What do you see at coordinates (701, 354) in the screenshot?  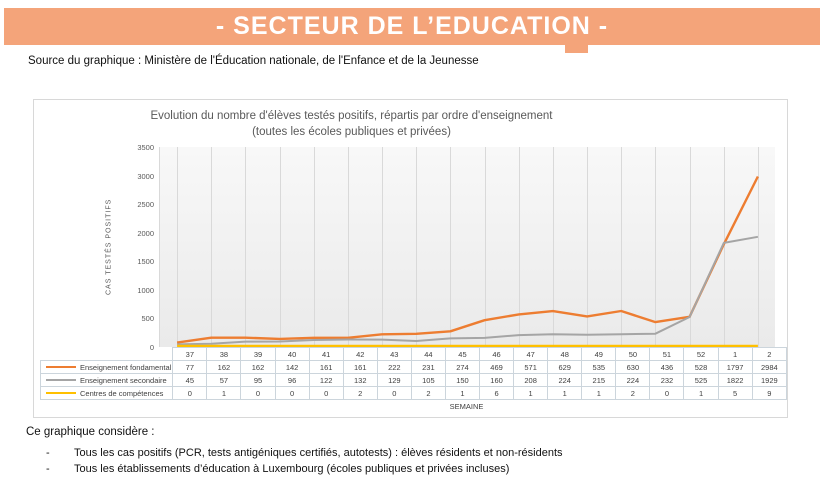 I see `week-header-cell: 52` at bounding box center [701, 354].